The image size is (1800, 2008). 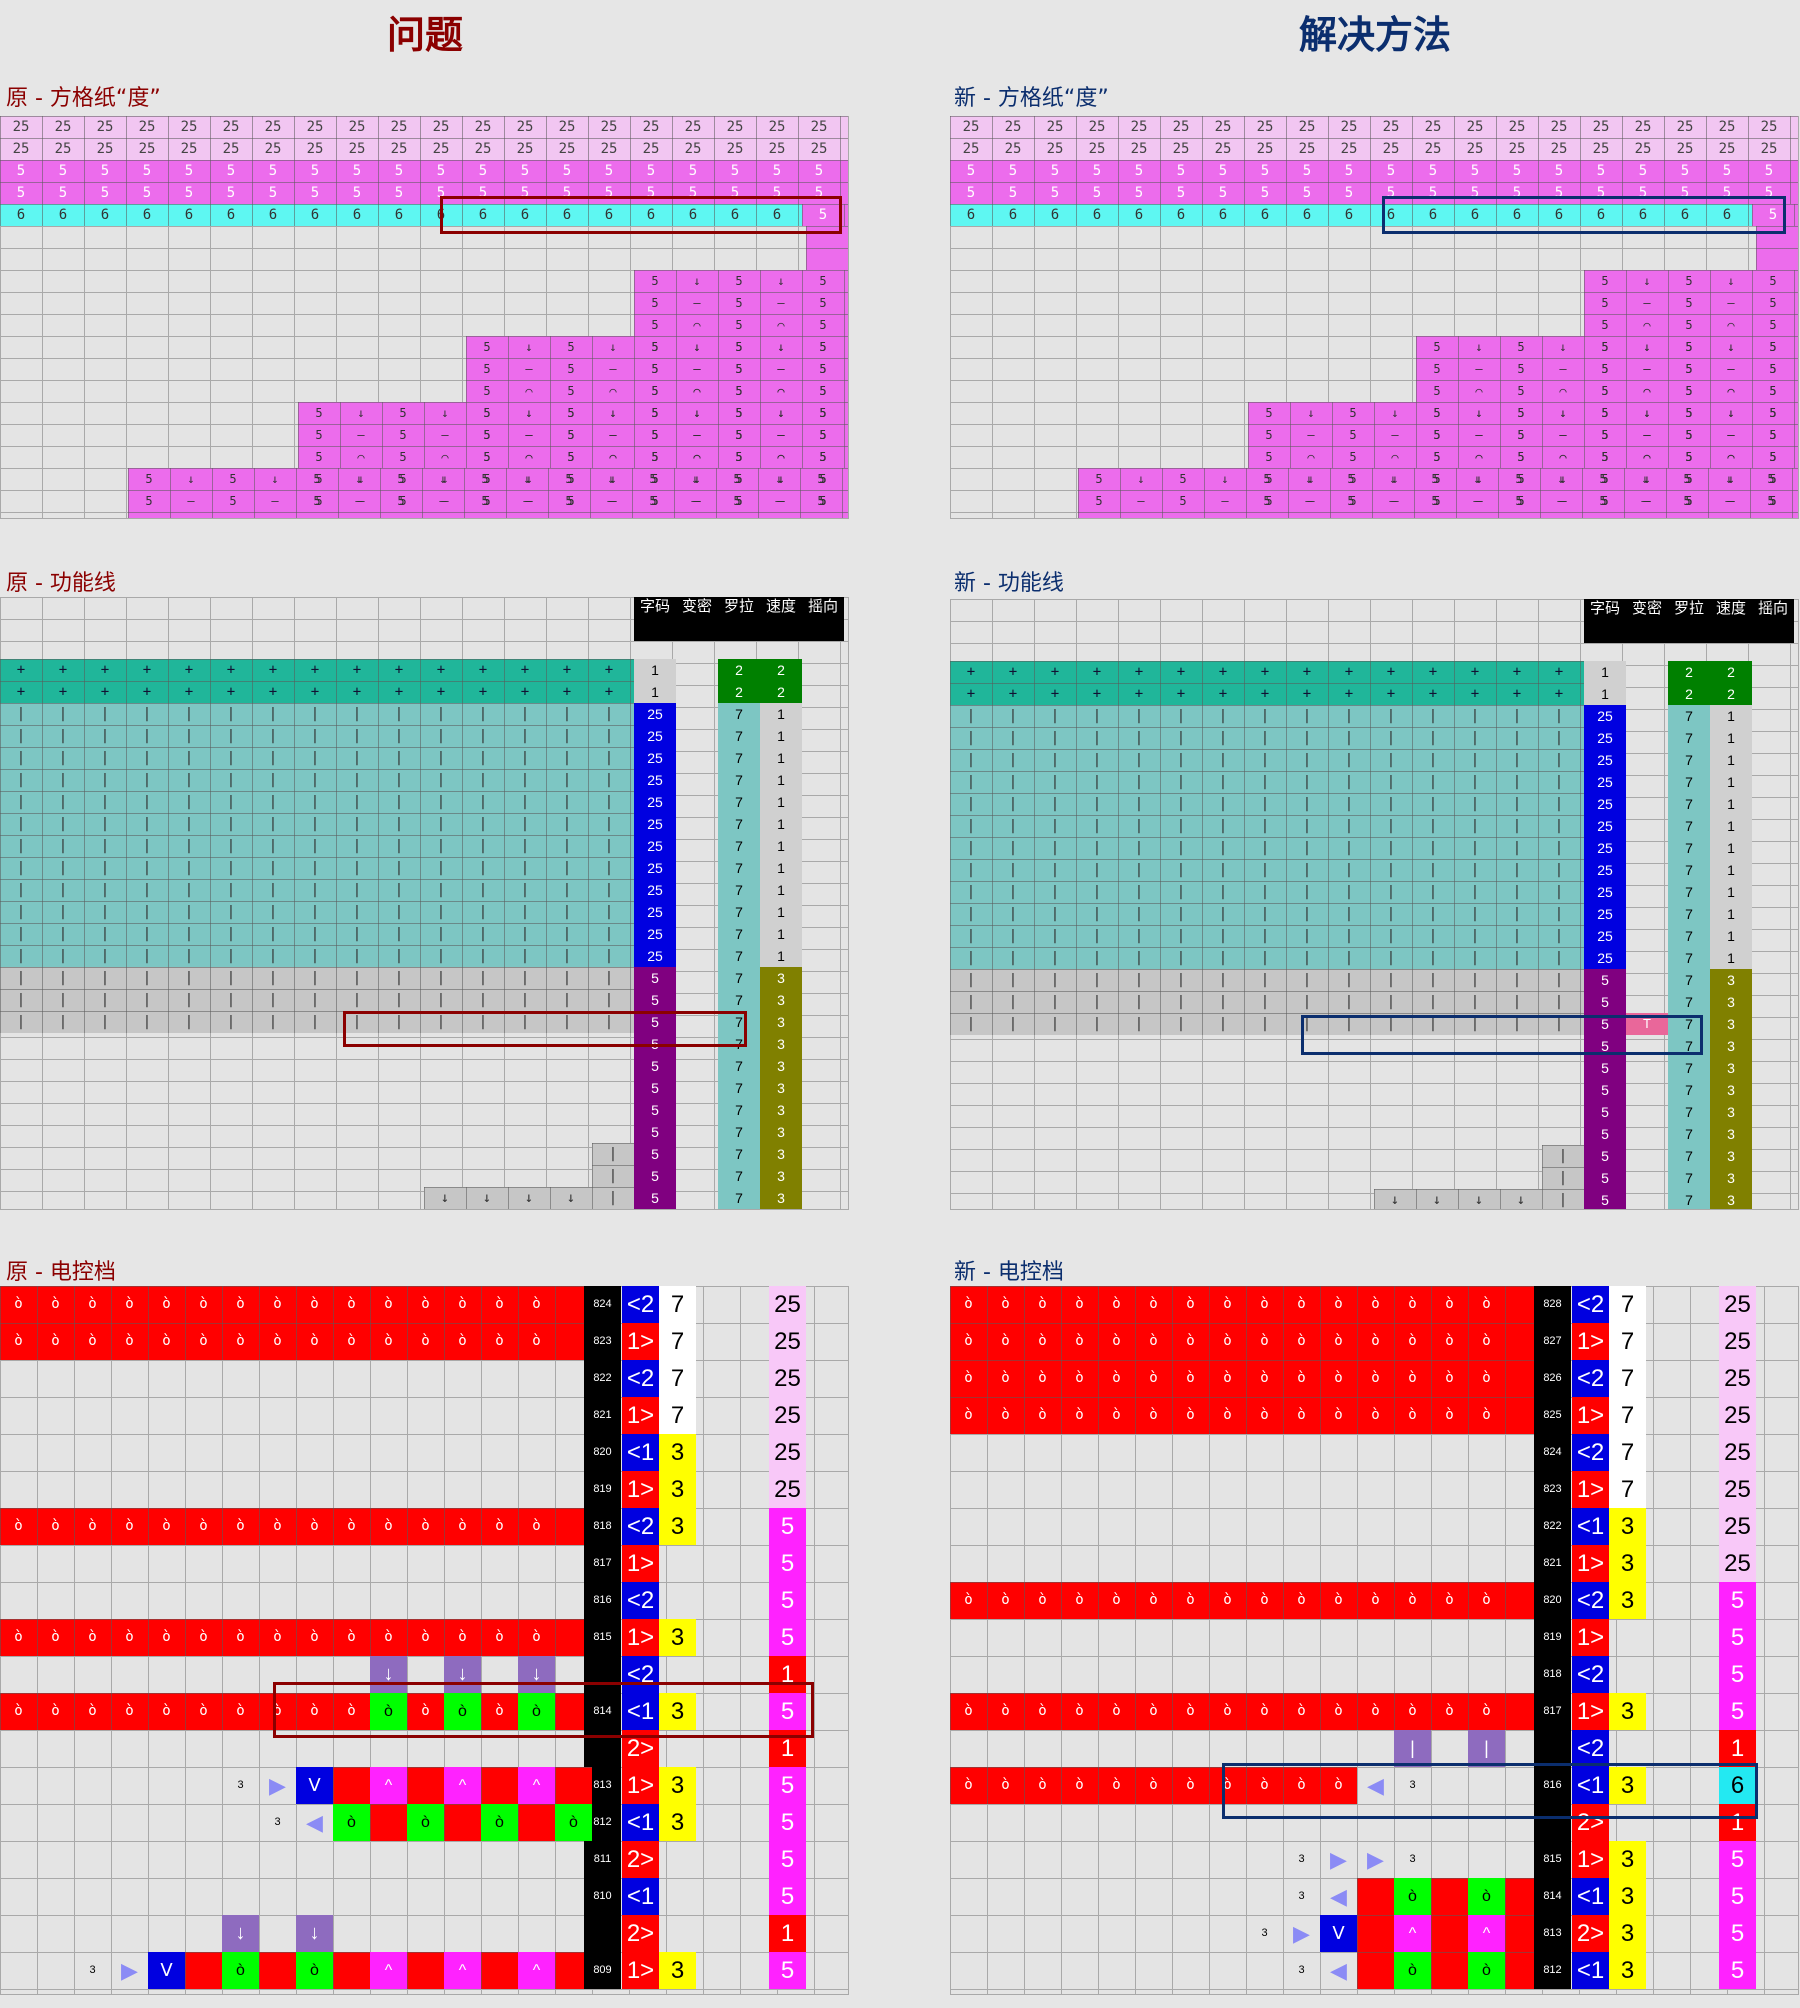 I want to click on paper-row-cyan-mark: 6, so click(x=1055, y=215).